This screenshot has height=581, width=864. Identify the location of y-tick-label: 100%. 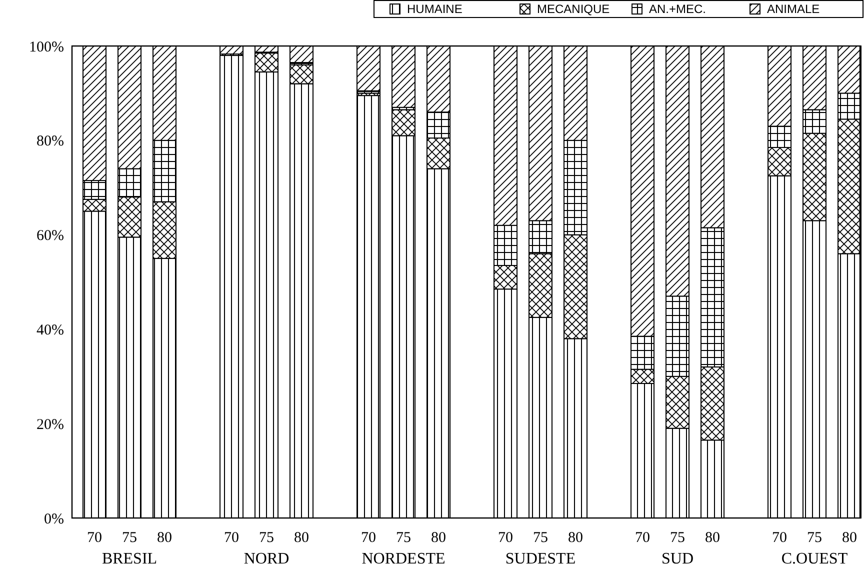
(46, 47).